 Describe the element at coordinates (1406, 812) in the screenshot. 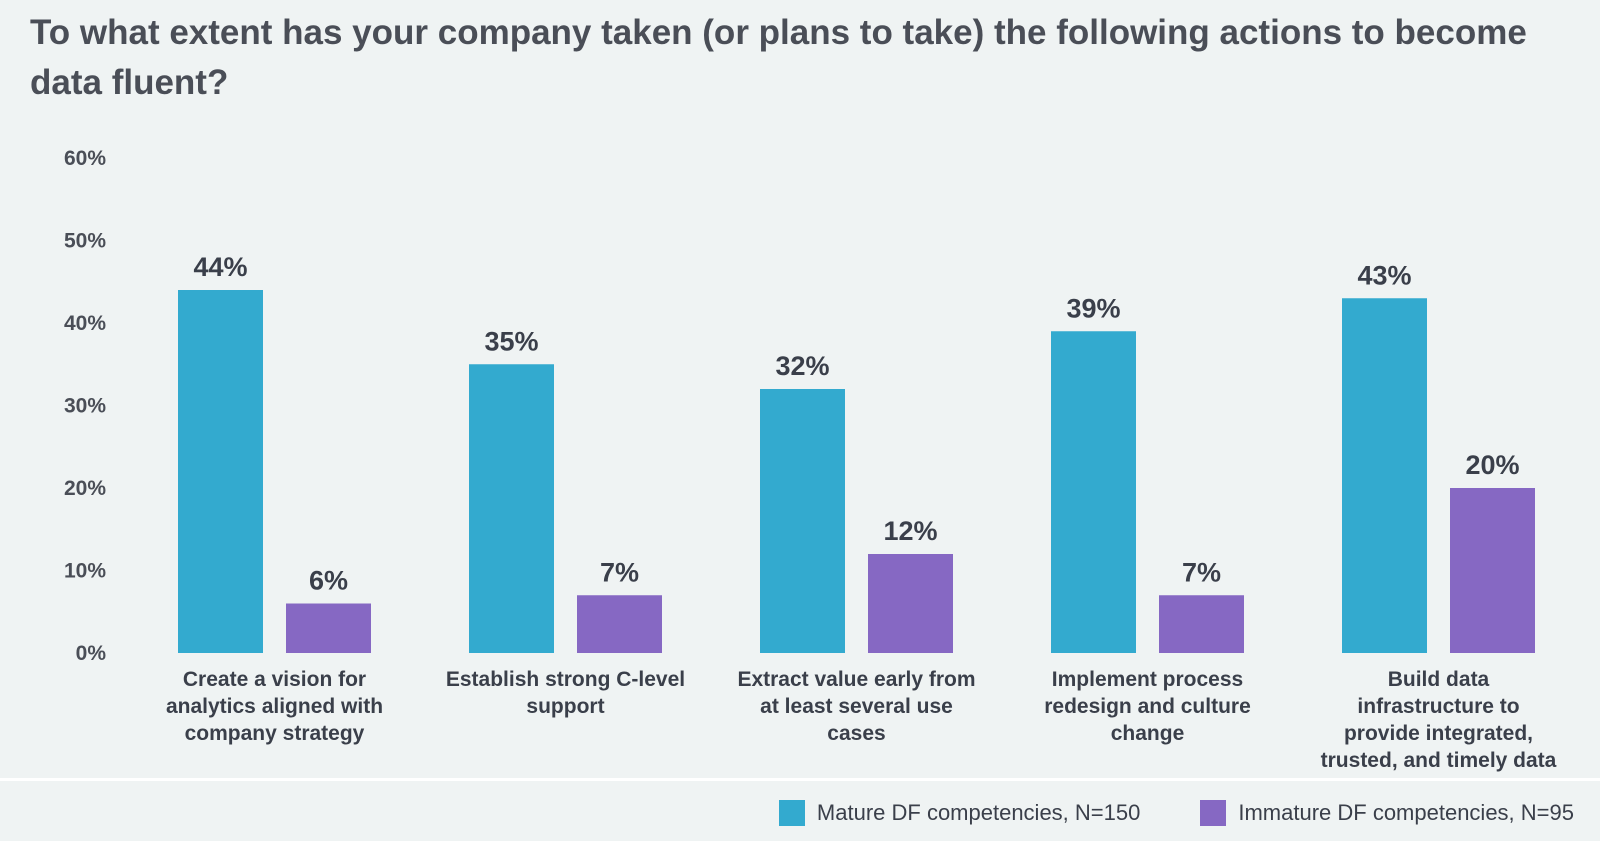

I see `legend-label-immature: Immature DF competencies, N=95` at that location.